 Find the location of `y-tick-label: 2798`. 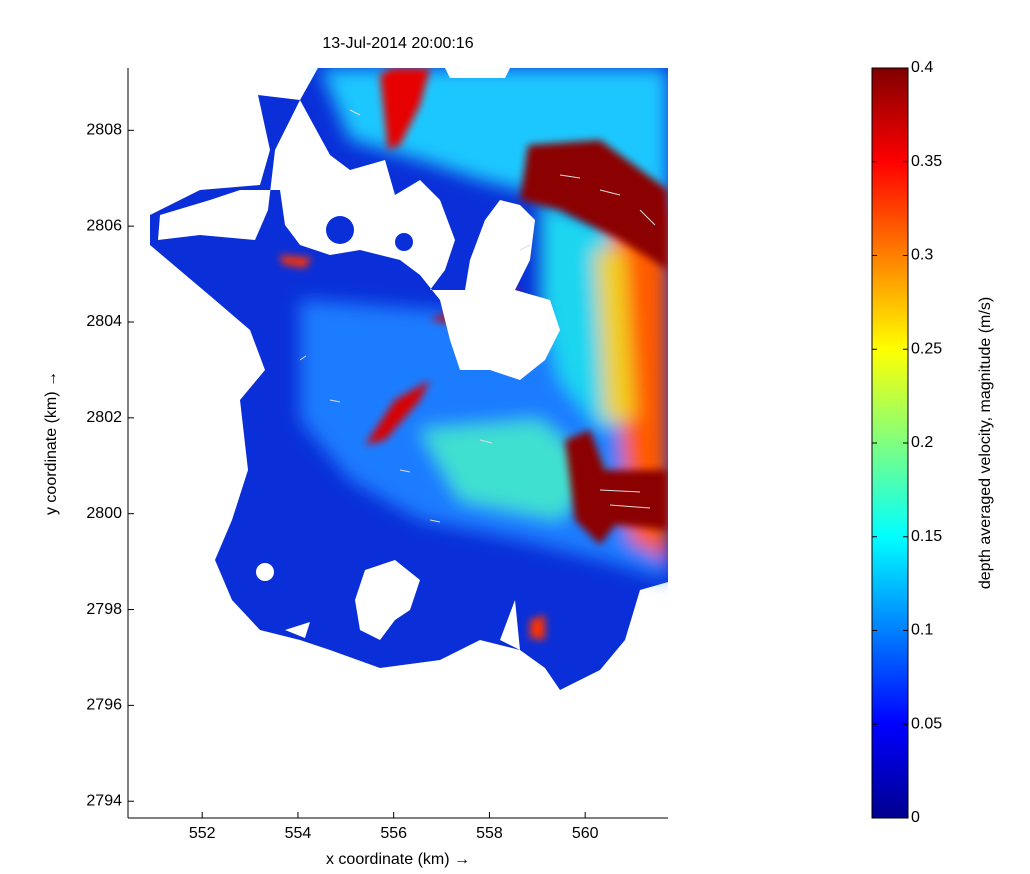

y-tick-label: 2798 is located at coordinates (104, 609).